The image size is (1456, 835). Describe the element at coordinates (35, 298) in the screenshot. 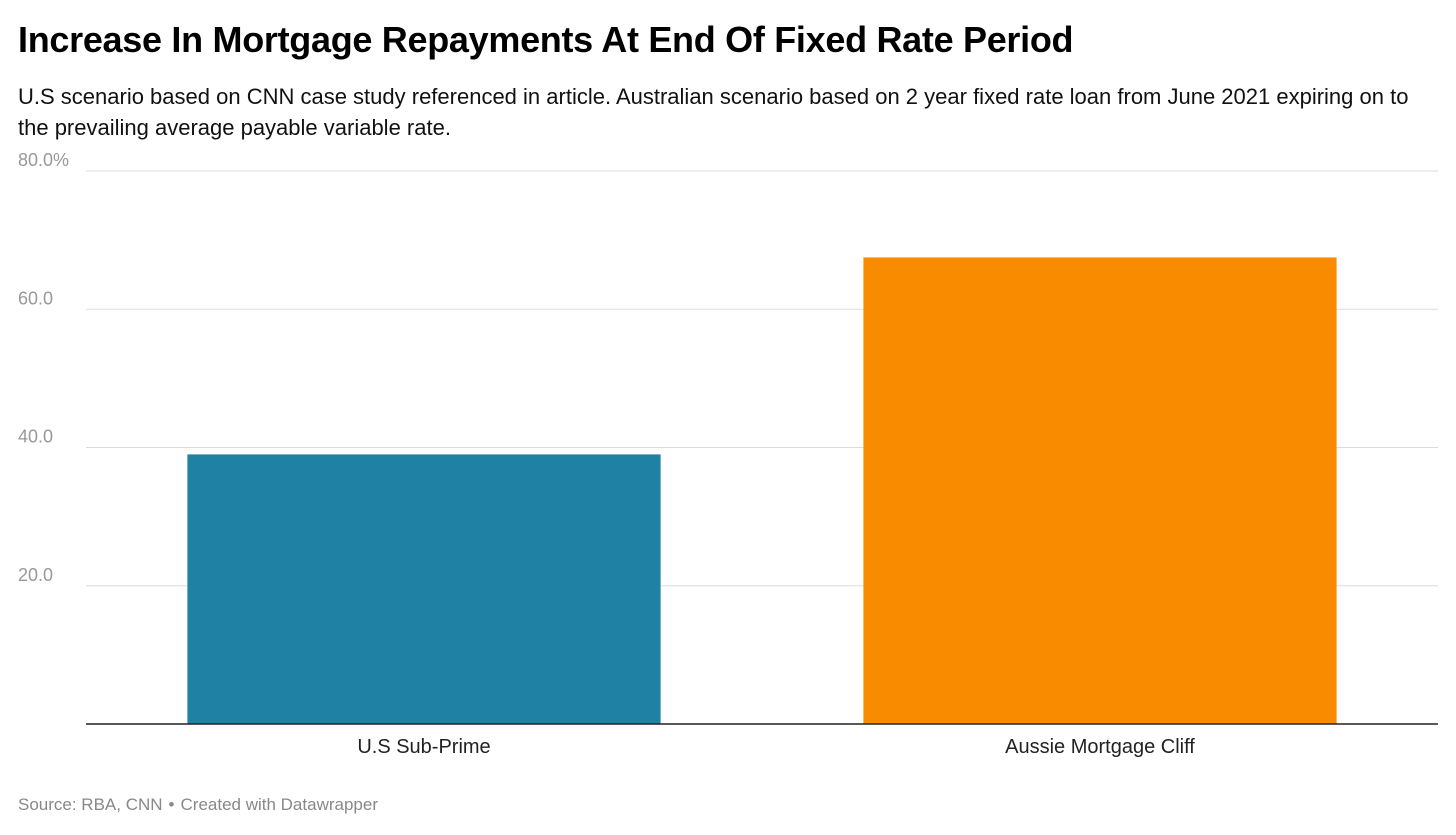

I see `y-tick-label: 60.0` at that location.